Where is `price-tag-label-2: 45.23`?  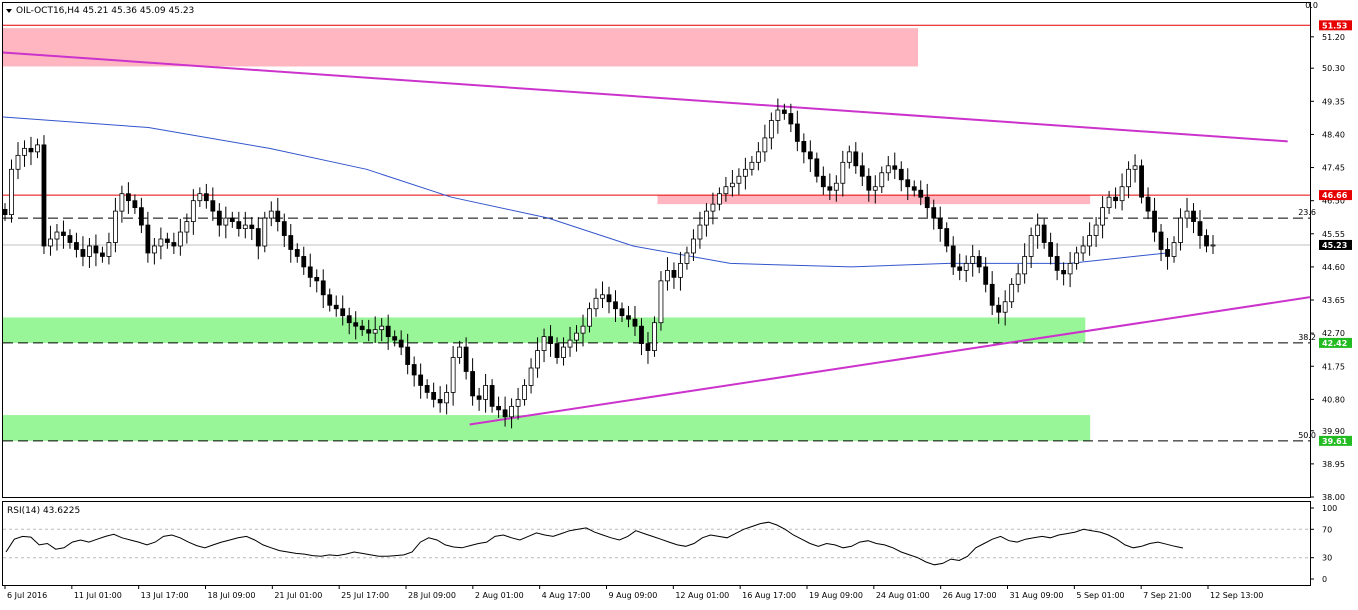
price-tag-label-2: 45.23 is located at coordinates (1334, 245).